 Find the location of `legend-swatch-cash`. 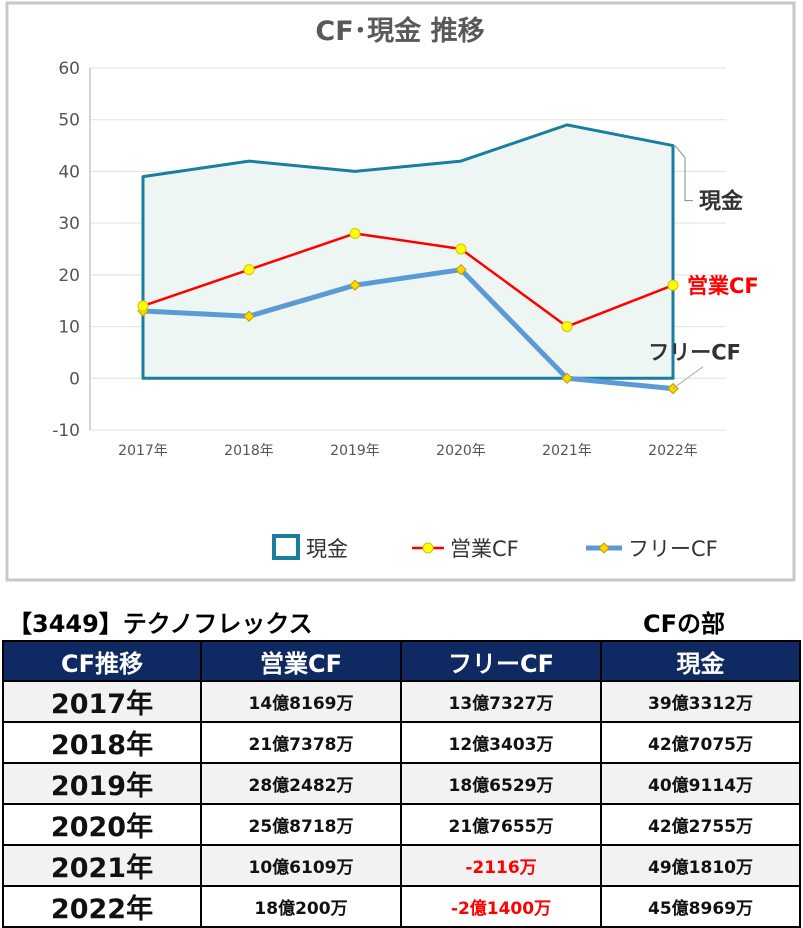

legend-swatch-cash is located at coordinates (286, 547).